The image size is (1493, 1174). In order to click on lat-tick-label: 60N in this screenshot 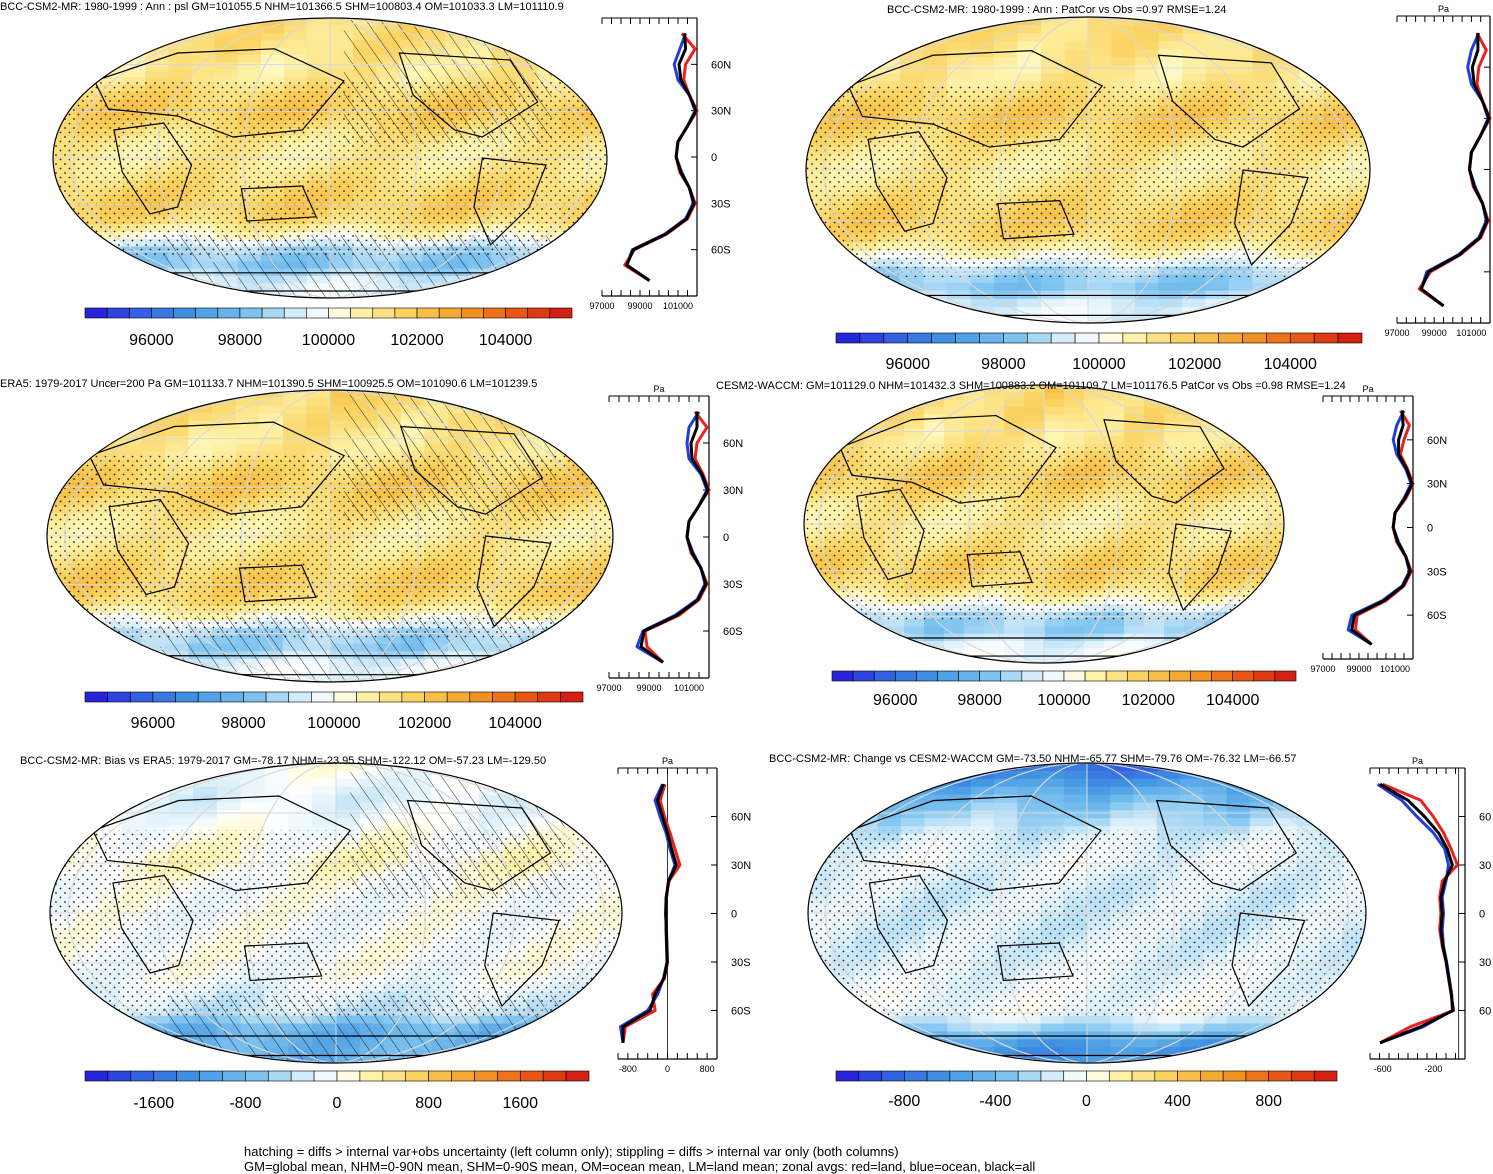, I will do `click(721, 65)`.